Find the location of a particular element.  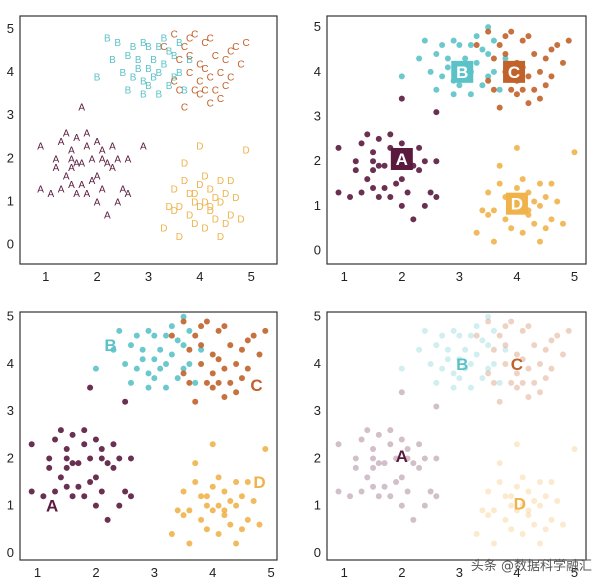

y-tick-label: 1 is located at coordinates (317, 205).